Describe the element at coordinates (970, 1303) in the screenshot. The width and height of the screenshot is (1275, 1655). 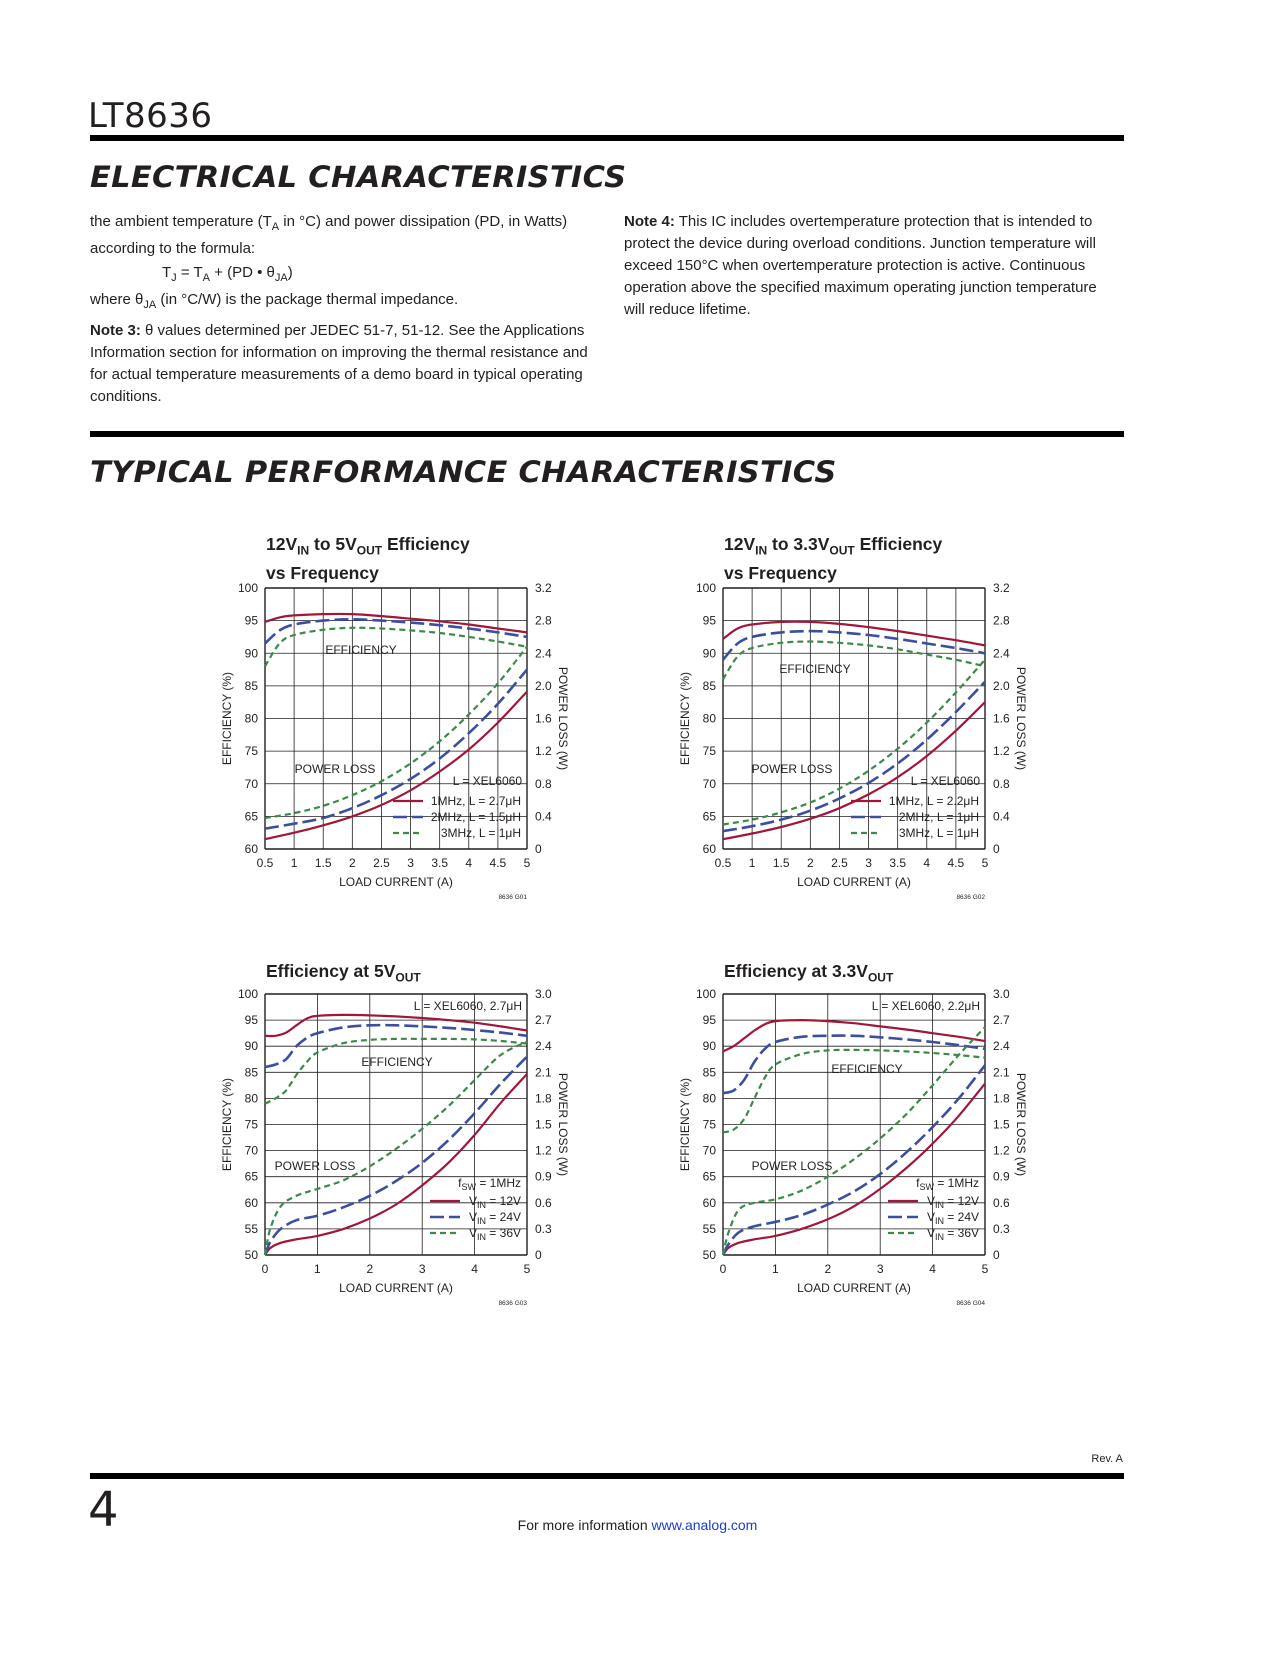
I see `figure-code: 8636 G04` at that location.